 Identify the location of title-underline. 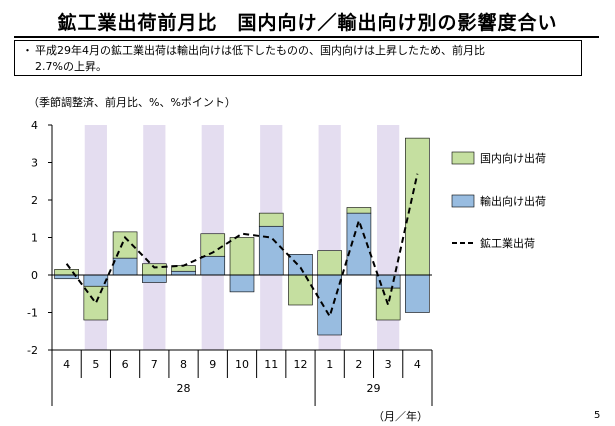
(306, 37).